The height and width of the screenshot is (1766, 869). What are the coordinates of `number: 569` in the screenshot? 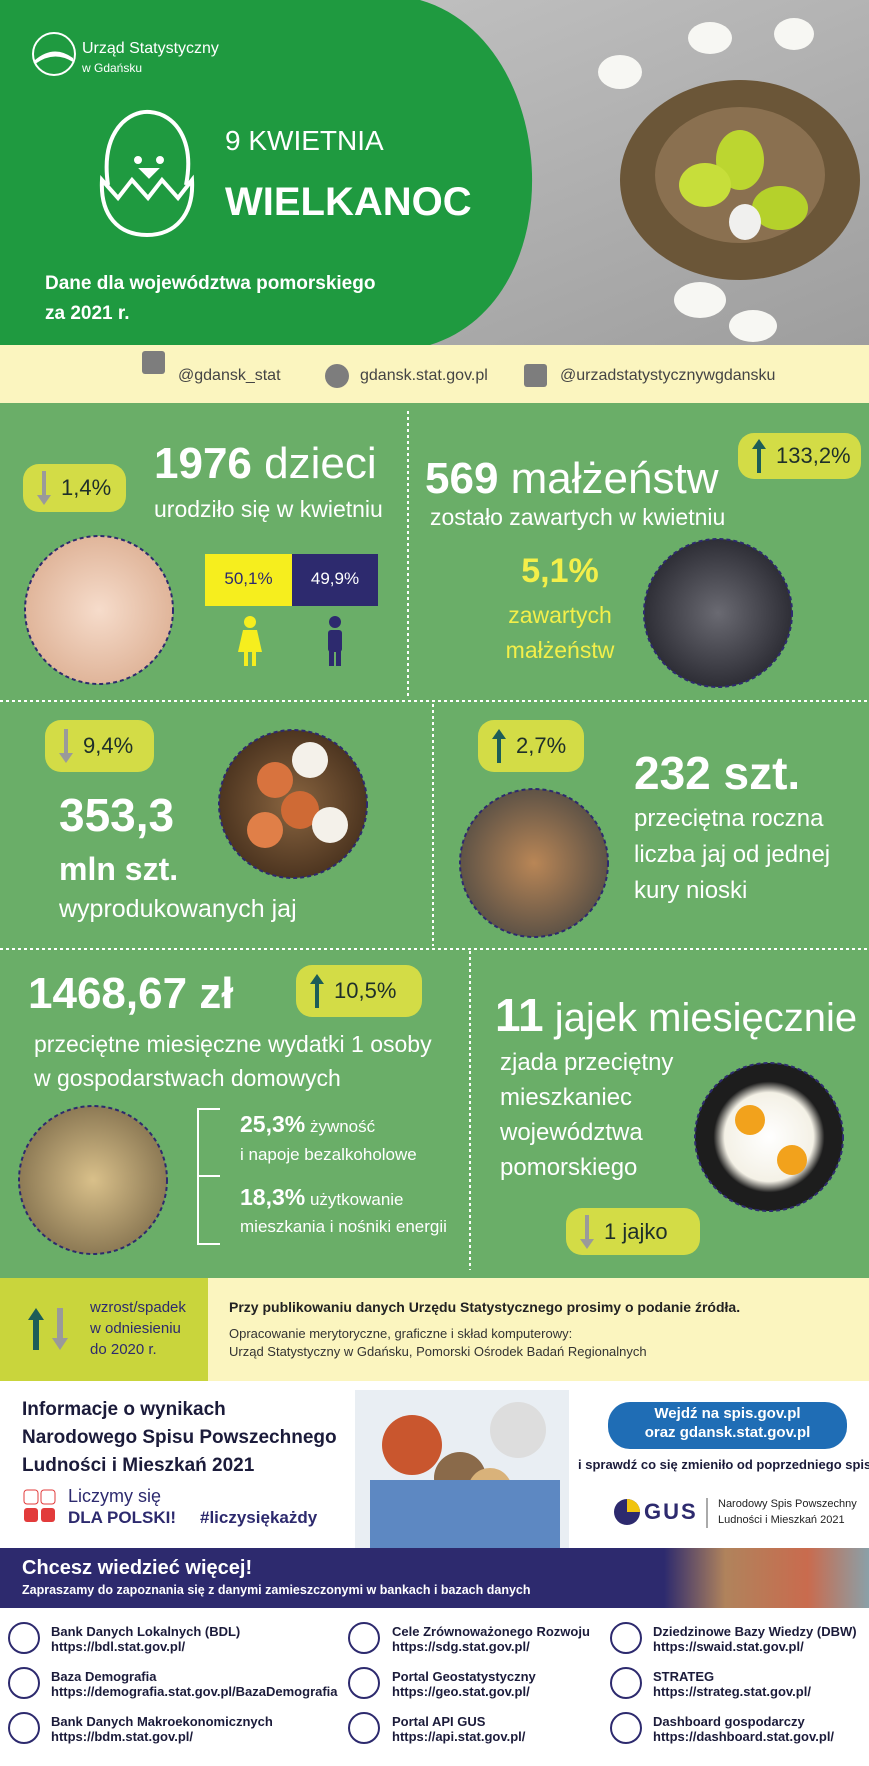 It's located at (462, 478).